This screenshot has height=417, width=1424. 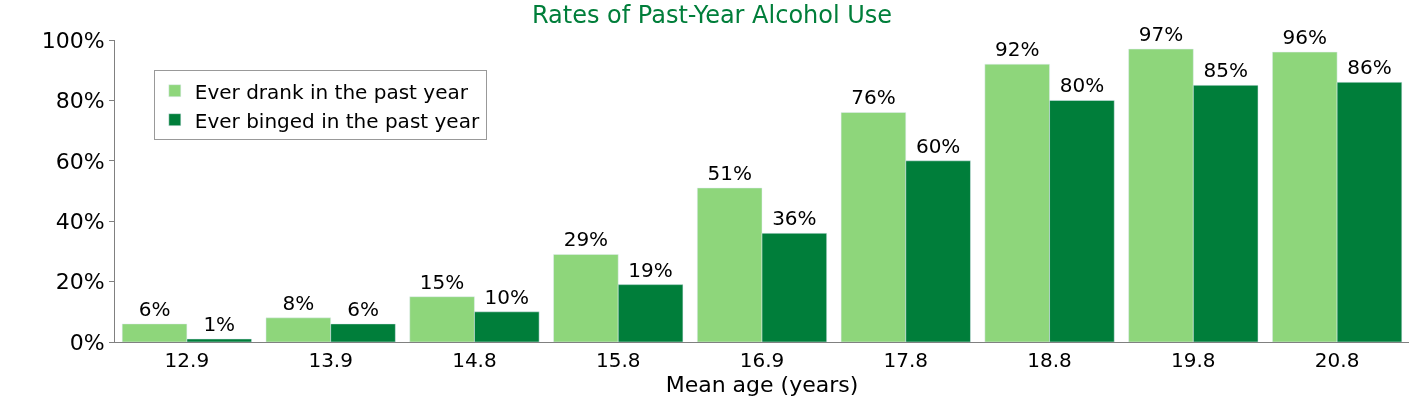 I want to click on y-tick-label: 100%, so click(x=73, y=40).